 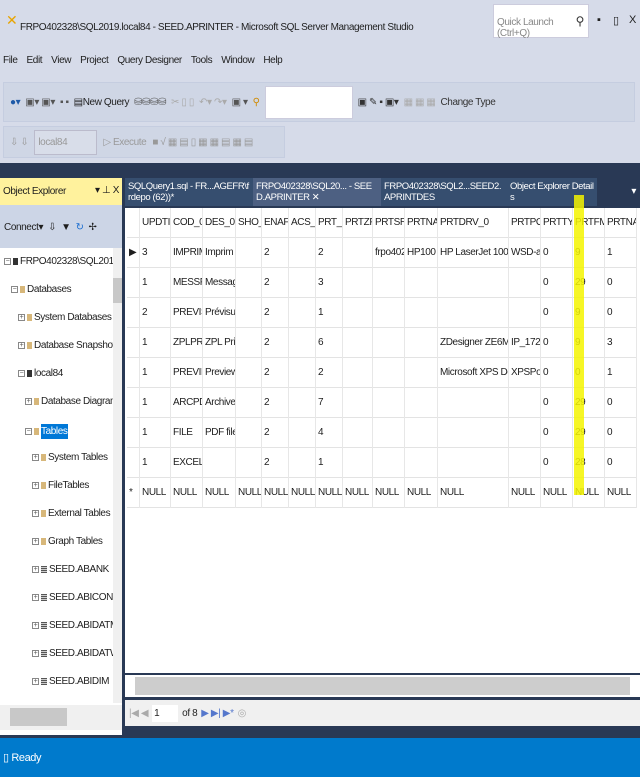 I want to click on connect-icons: ⇩ ⇩, so click(x=19, y=142).